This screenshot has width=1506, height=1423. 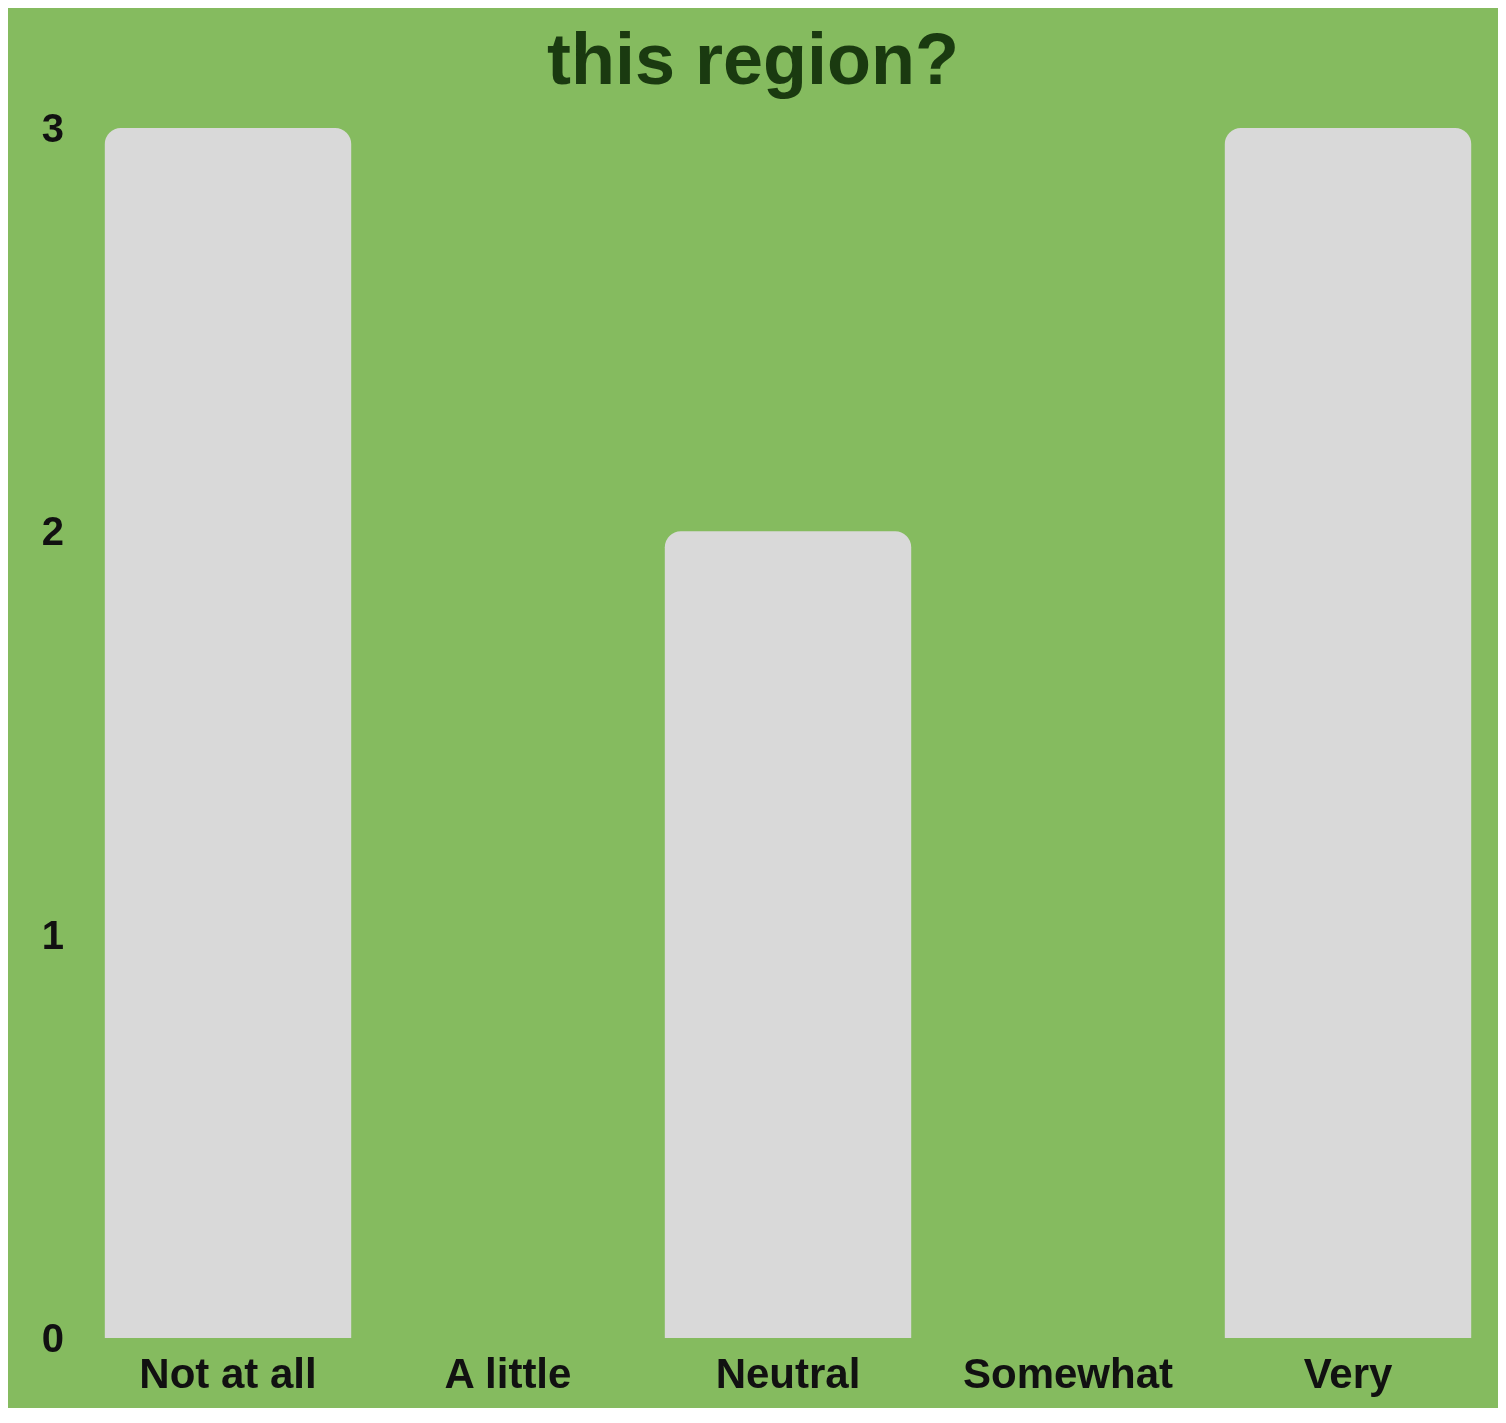 What do you see at coordinates (508, 1373) in the screenshot?
I see `x-tick-label: A little` at bounding box center [508, 1373].